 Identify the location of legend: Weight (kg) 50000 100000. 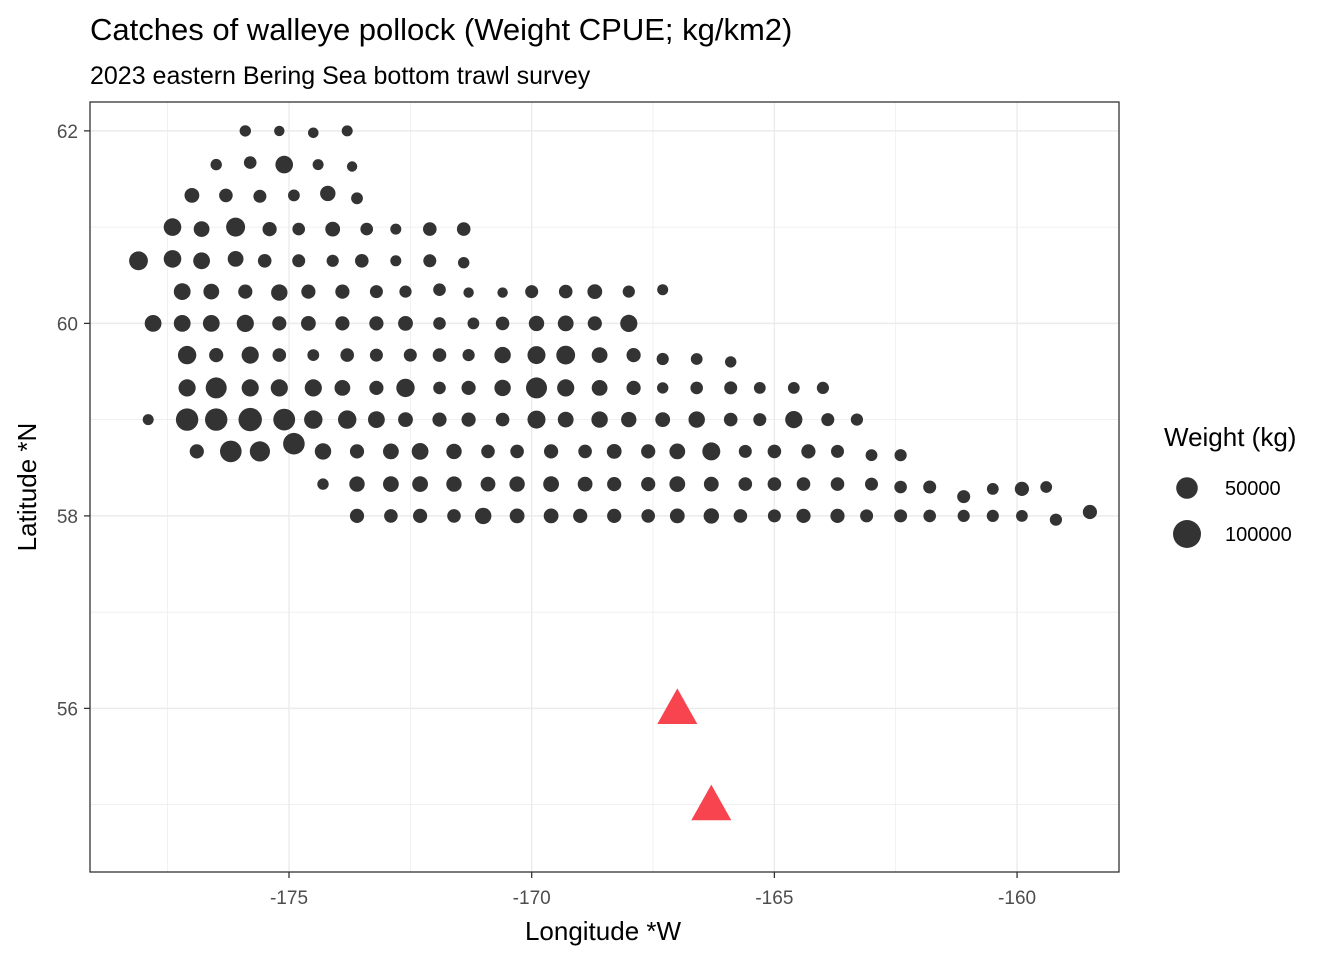
(1230, 485).